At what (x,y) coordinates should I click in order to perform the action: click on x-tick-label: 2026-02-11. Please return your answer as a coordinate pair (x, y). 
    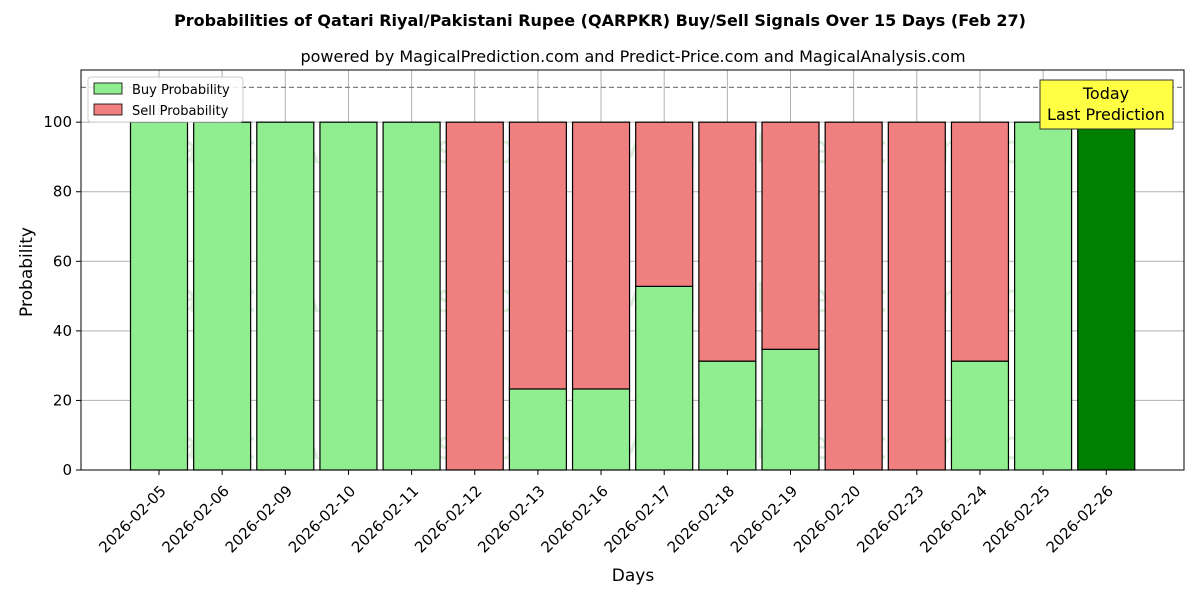
    Looking at the image, I should click on (385, 519).